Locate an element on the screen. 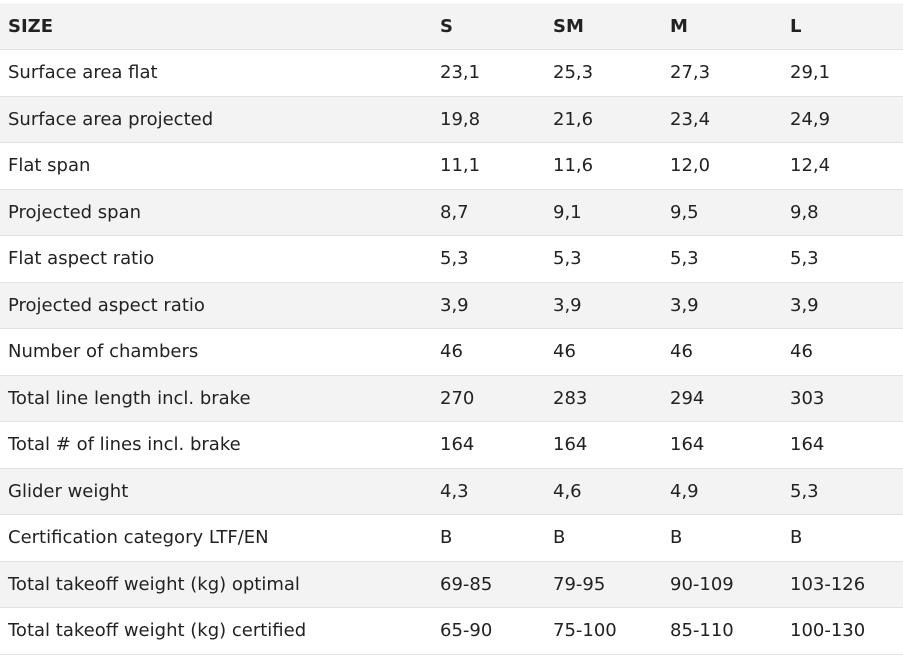  cell: 65-90 is located at coordinates (488, 631).